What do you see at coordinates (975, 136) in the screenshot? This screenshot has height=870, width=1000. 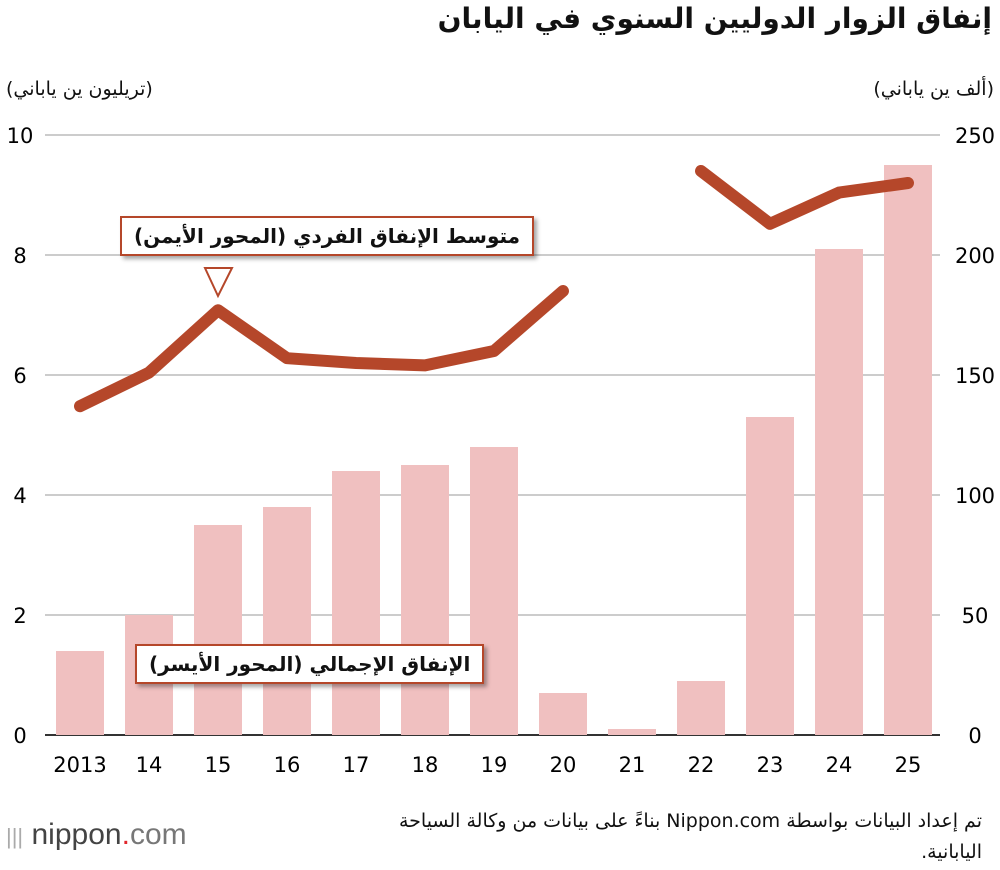 I see `right-tick-label: 250` at bounding box center [975, 136].